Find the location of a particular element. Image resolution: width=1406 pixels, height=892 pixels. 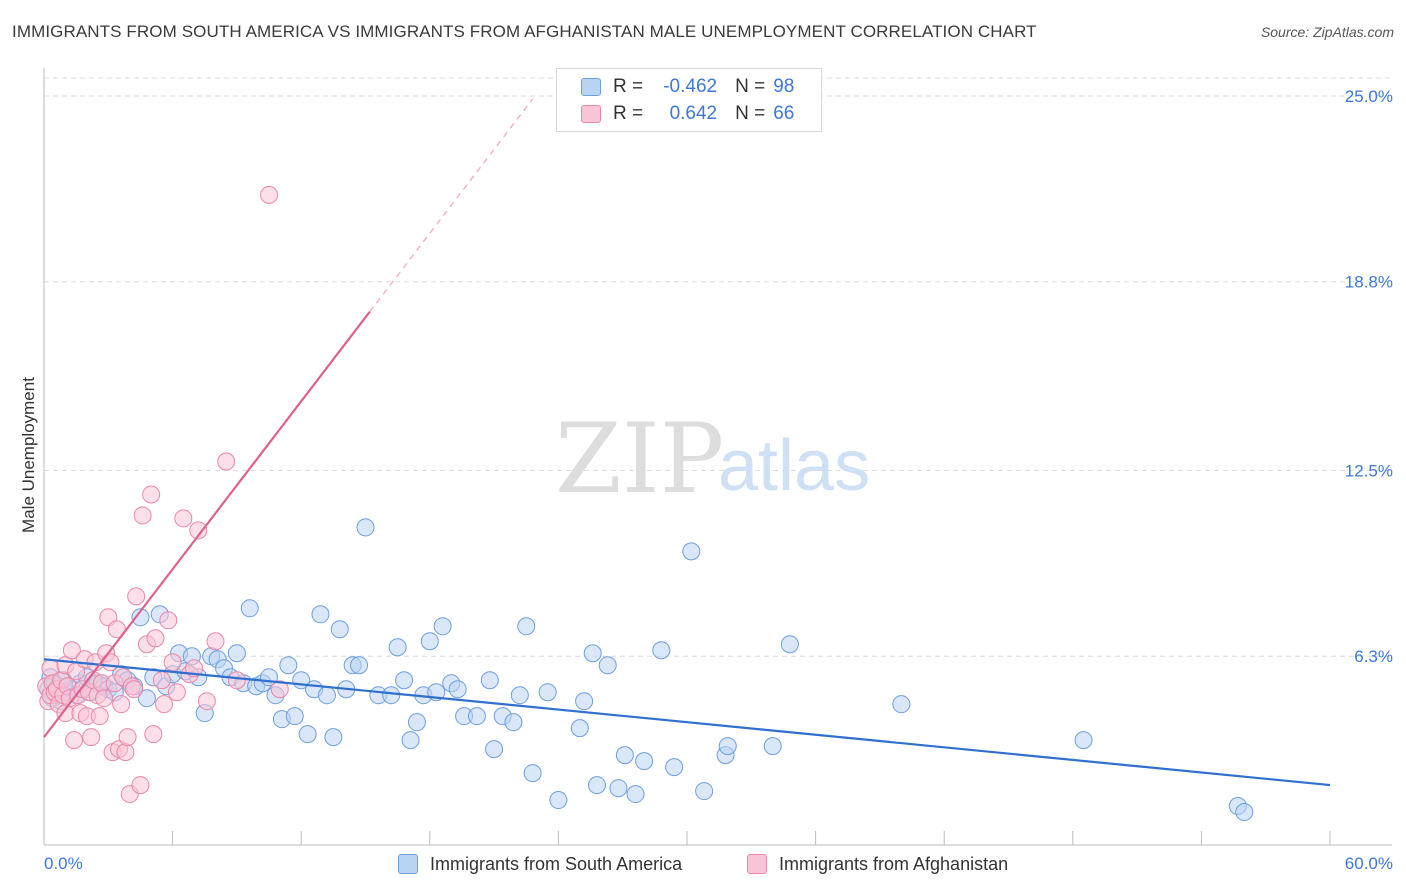

legend-item-afghanistan: Immigrants from Afghanistan is located at coordinates (877, 864).